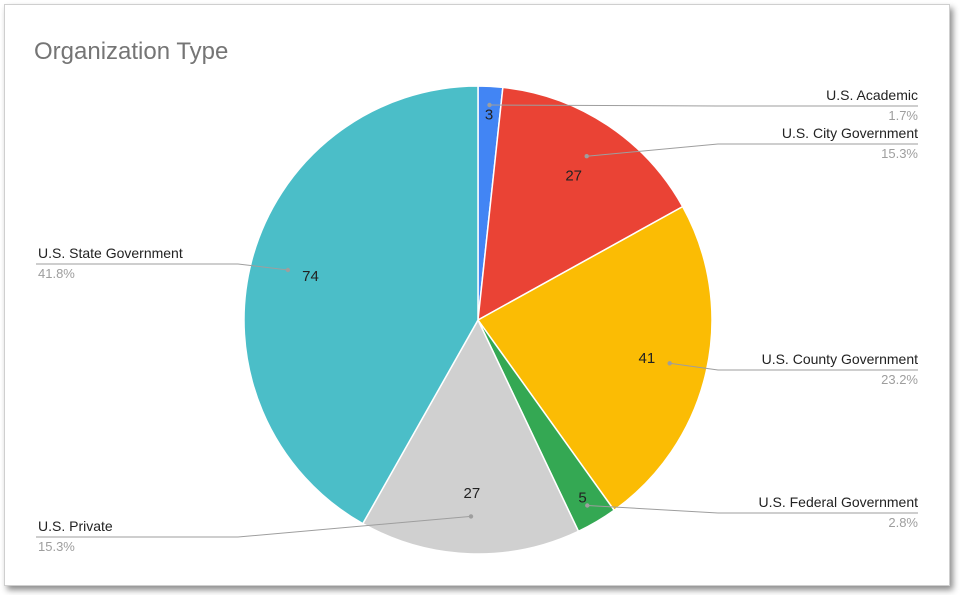 The image size is (960, 595). Describe the element at coordinates (594, 358) in the screenshot. I see `pie-slice-u-s-county-government` at that location.